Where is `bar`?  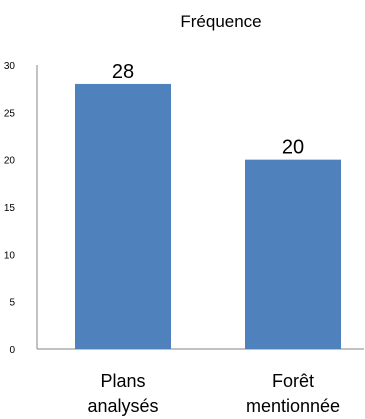
bar is located at coordinates (293, 254).